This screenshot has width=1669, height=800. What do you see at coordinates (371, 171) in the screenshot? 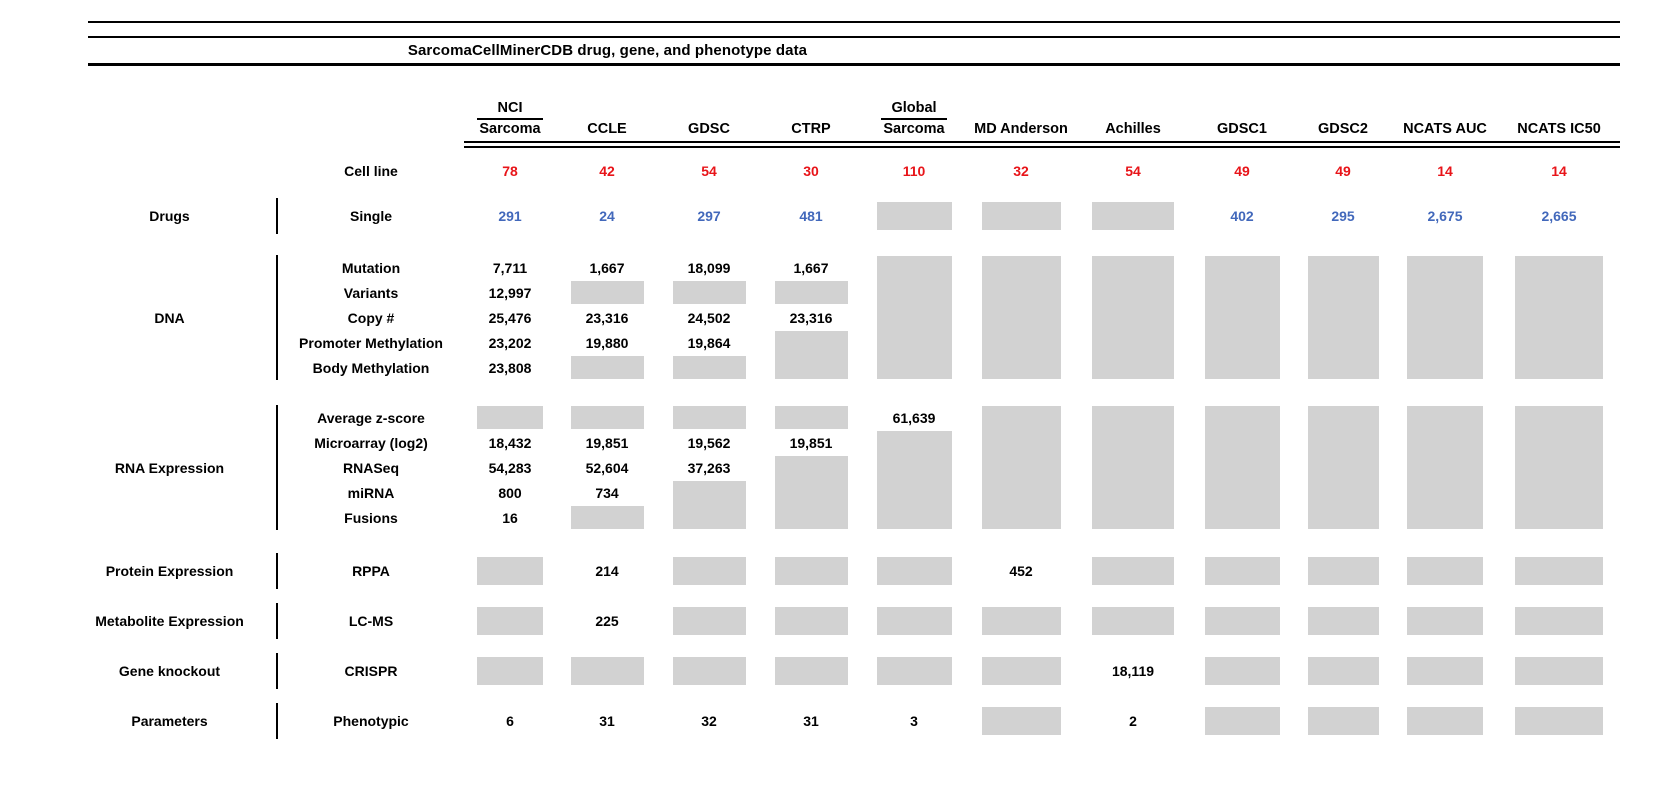
I see `cell-line-label: Cell line` at bounding box center [371, 171].